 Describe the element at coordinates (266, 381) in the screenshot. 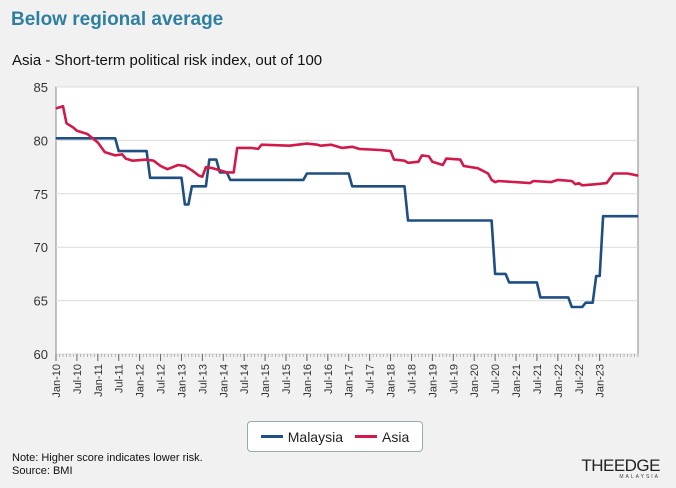

I see `x-tick-label: Jan-15` at that location.